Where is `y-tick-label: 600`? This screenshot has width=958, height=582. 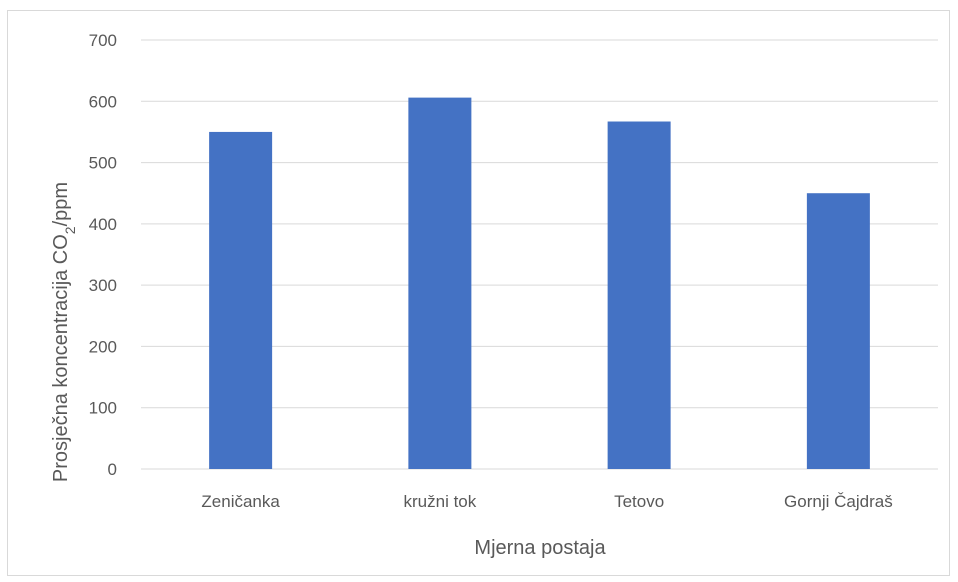
y-tick-label: 600 is located at coordinates (103, 101).